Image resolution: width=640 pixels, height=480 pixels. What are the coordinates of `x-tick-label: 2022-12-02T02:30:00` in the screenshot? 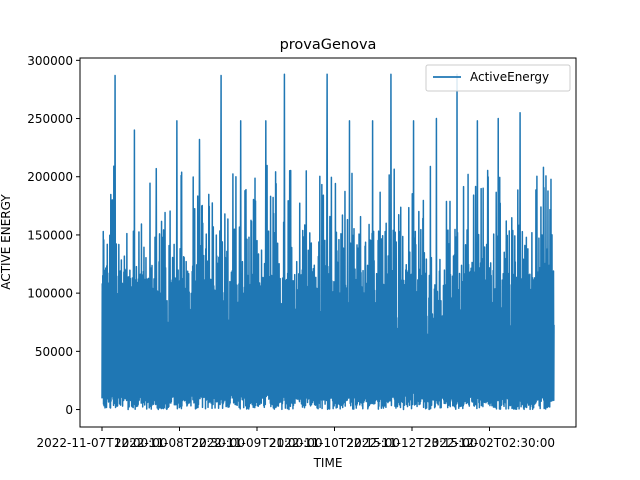 It's located at (489, 443).